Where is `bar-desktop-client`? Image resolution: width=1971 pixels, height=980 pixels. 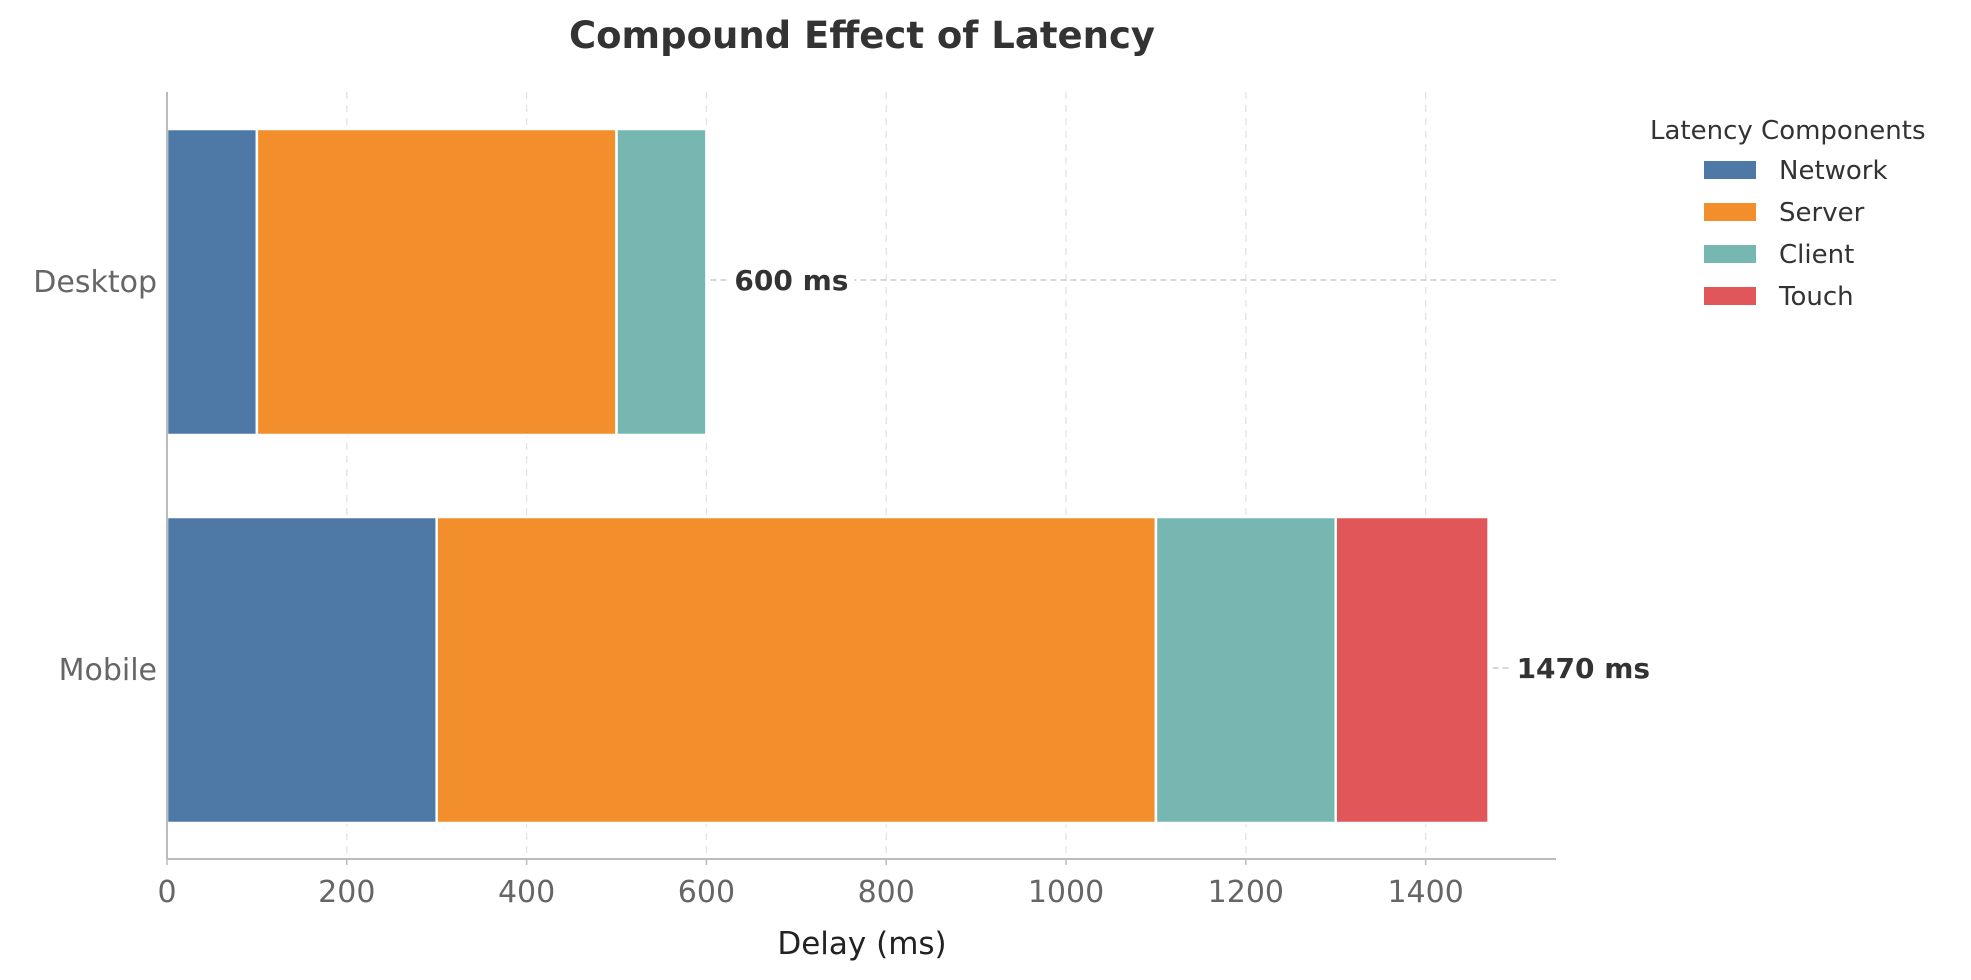
bar-desktop-client is located at coordinates (661, 282).